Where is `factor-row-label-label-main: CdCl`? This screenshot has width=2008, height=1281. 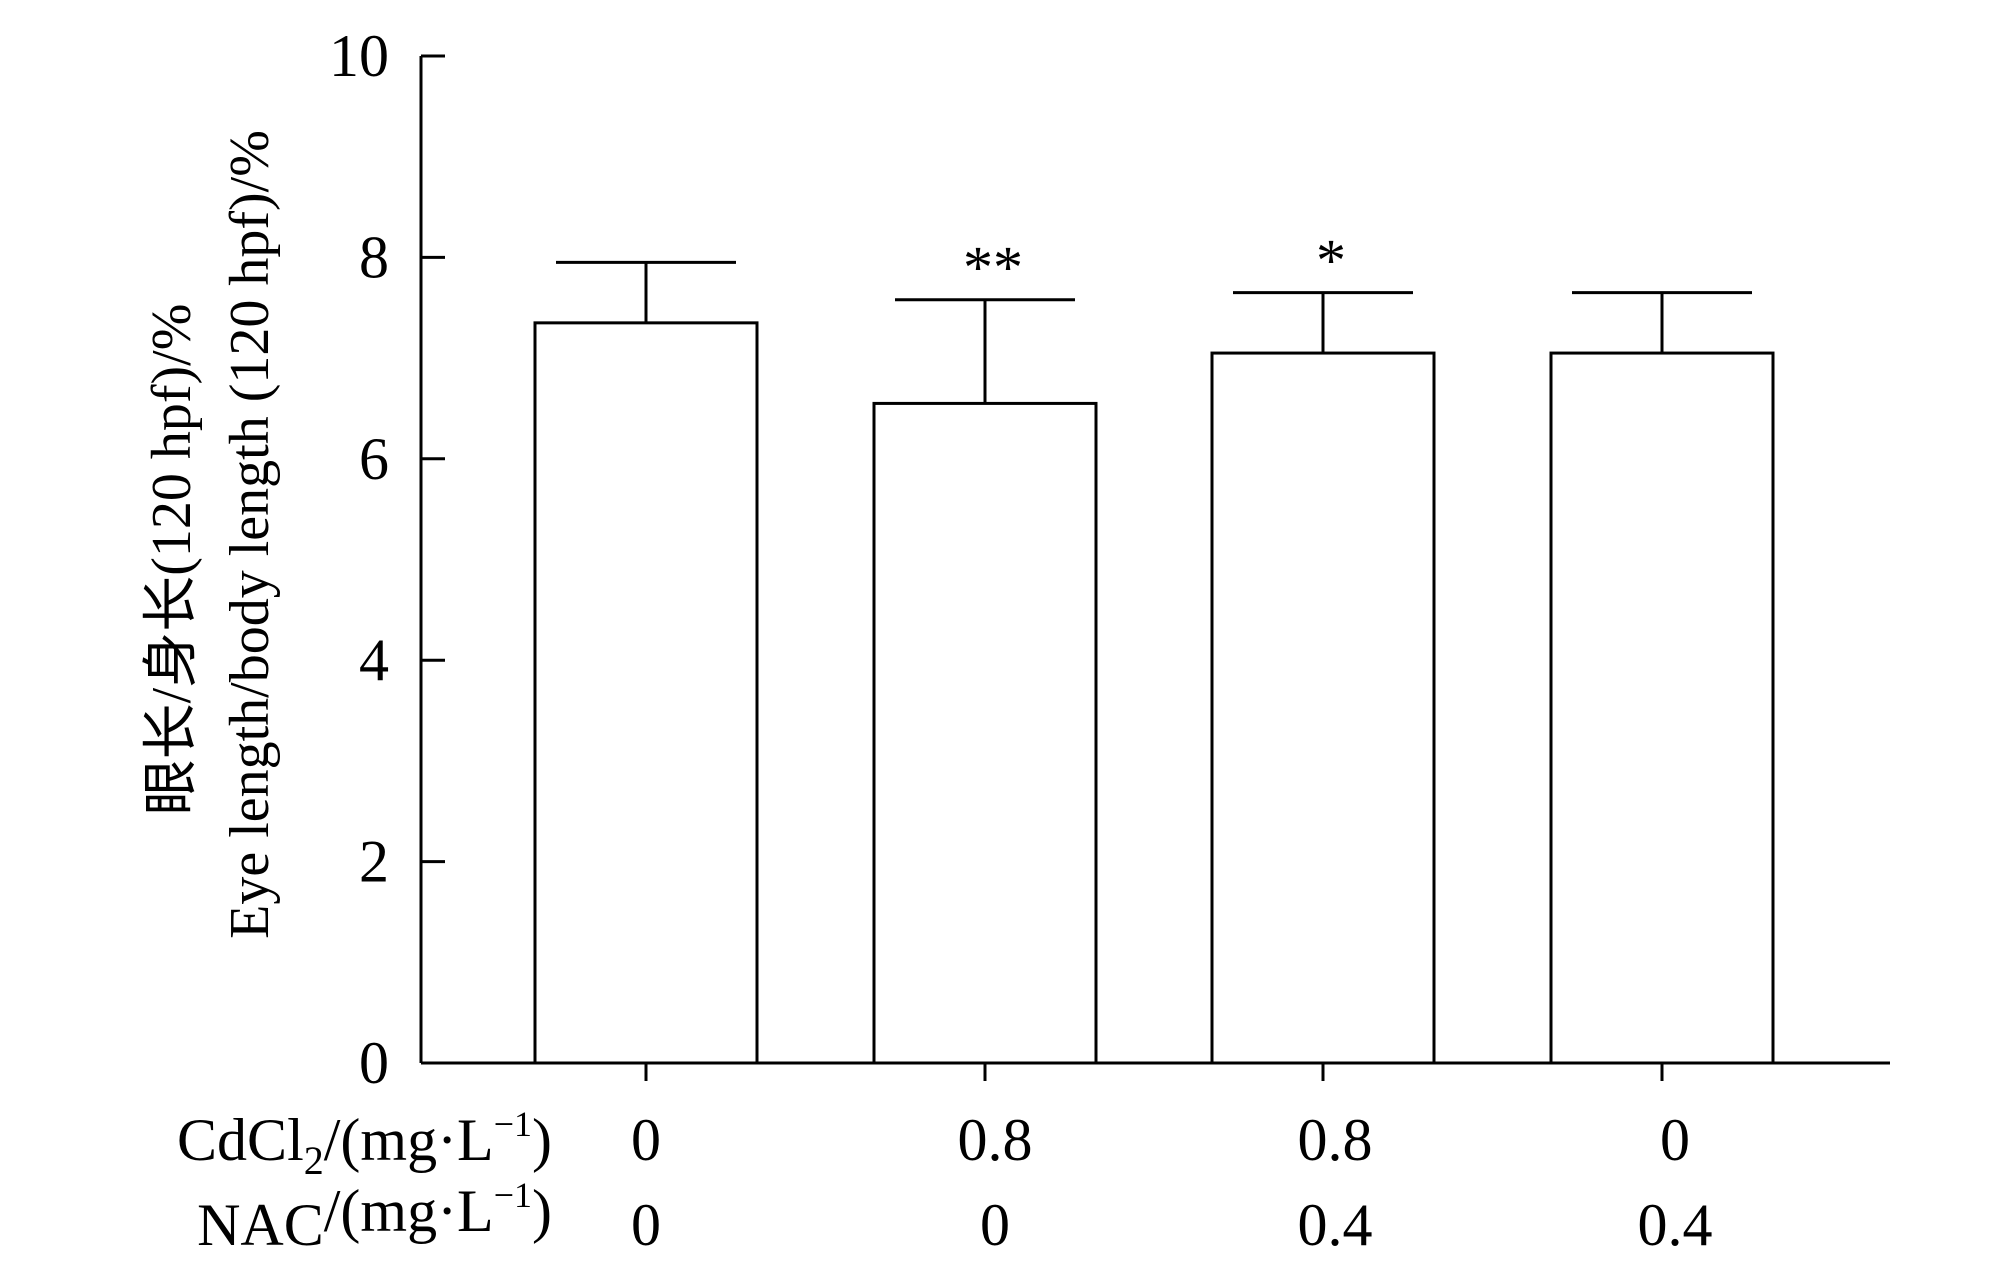
factor-row-label-label-main: CdCl is located at coordinates (240, 1140).